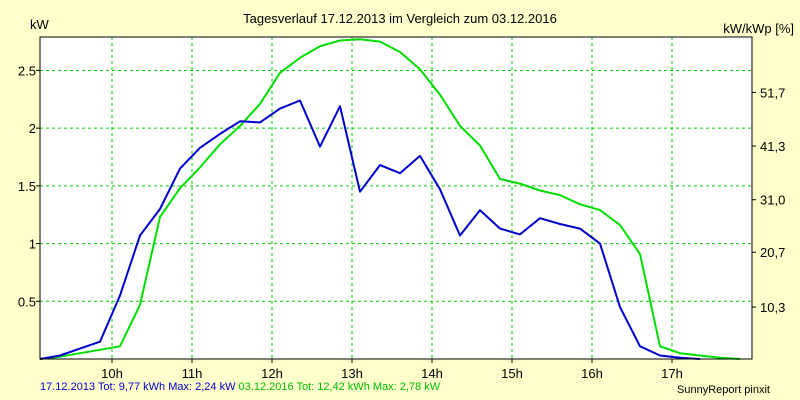  I want to click on y2-tick-label: 31,0, so click(772, 200).